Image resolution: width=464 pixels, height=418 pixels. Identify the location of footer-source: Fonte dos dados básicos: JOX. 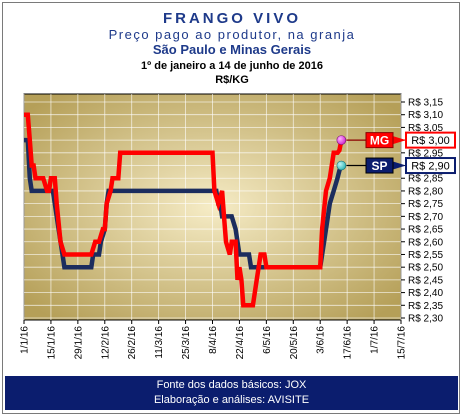
(231, 385).